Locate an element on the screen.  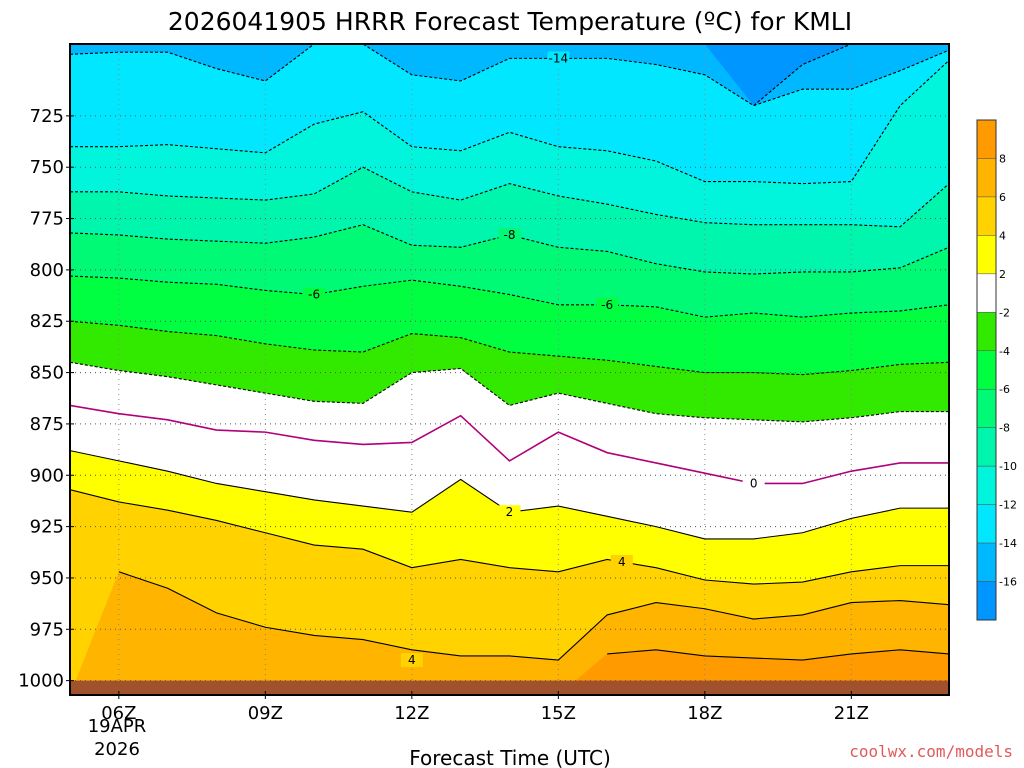
isotherm-label-1: -8 is located at coordinates (510, 235).